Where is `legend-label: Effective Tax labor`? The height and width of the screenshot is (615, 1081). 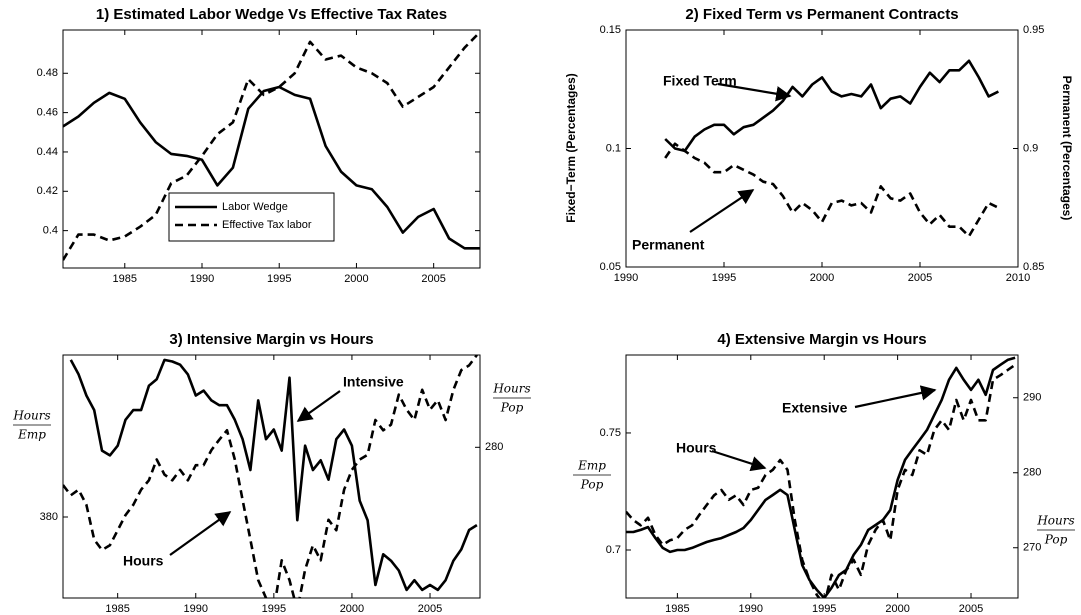
legend-label: Effective Tax labor is located at coordinates (267, 225).